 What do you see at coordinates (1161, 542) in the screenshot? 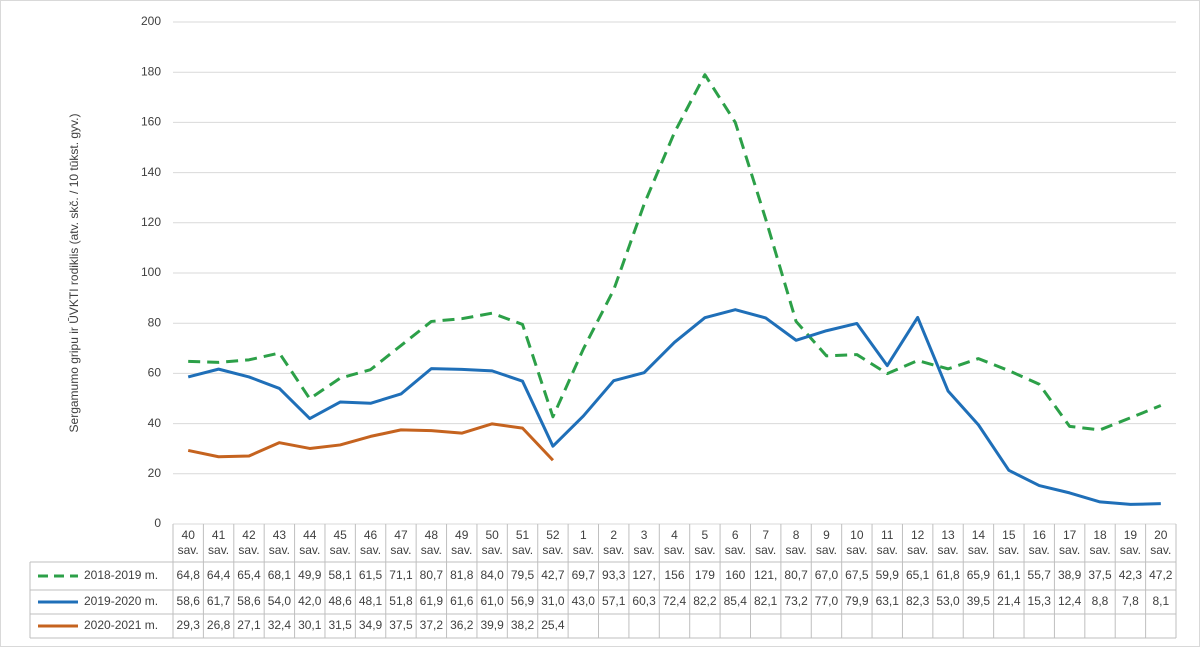
I see `x-tick-label: 20 sav.` at bounding box center [1161, 542].